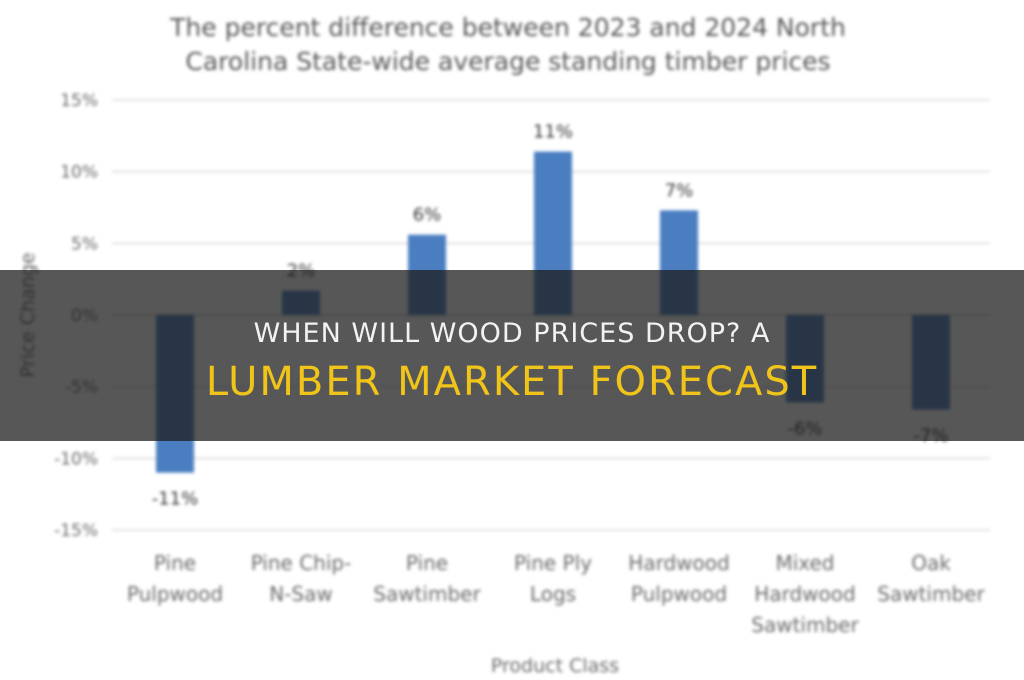  Describe the element at coordinates (427, 215) in the screenshot. I see `data-label: 6%` at that location.